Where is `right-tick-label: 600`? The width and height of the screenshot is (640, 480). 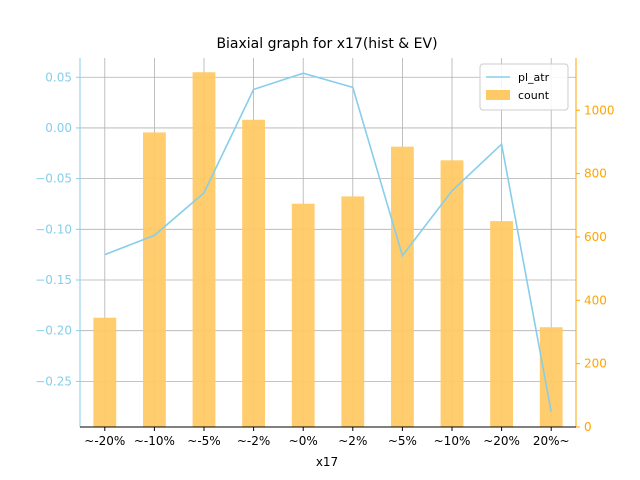
right-tick-label: 600 is located at coordinates (595, 237).